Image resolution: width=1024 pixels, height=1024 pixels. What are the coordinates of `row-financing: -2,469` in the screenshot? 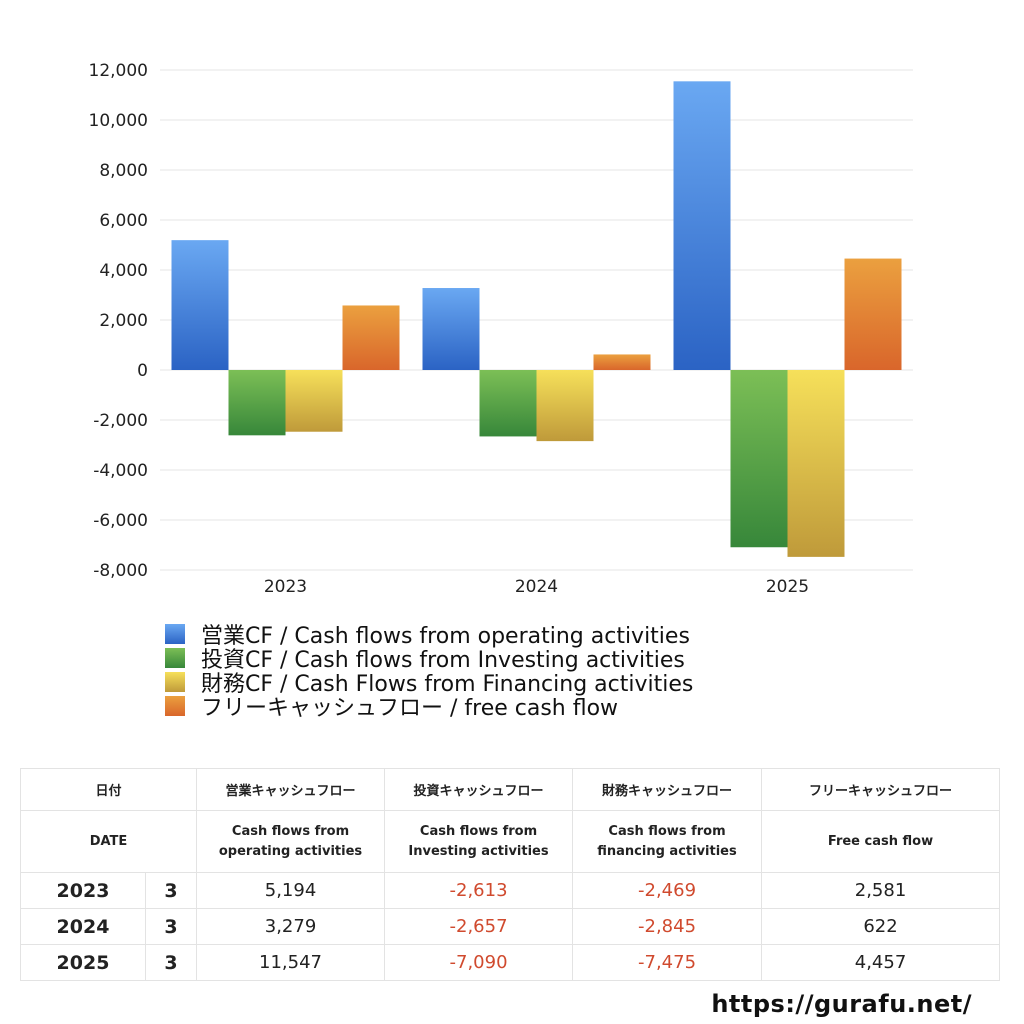 It's located at (667, 890).